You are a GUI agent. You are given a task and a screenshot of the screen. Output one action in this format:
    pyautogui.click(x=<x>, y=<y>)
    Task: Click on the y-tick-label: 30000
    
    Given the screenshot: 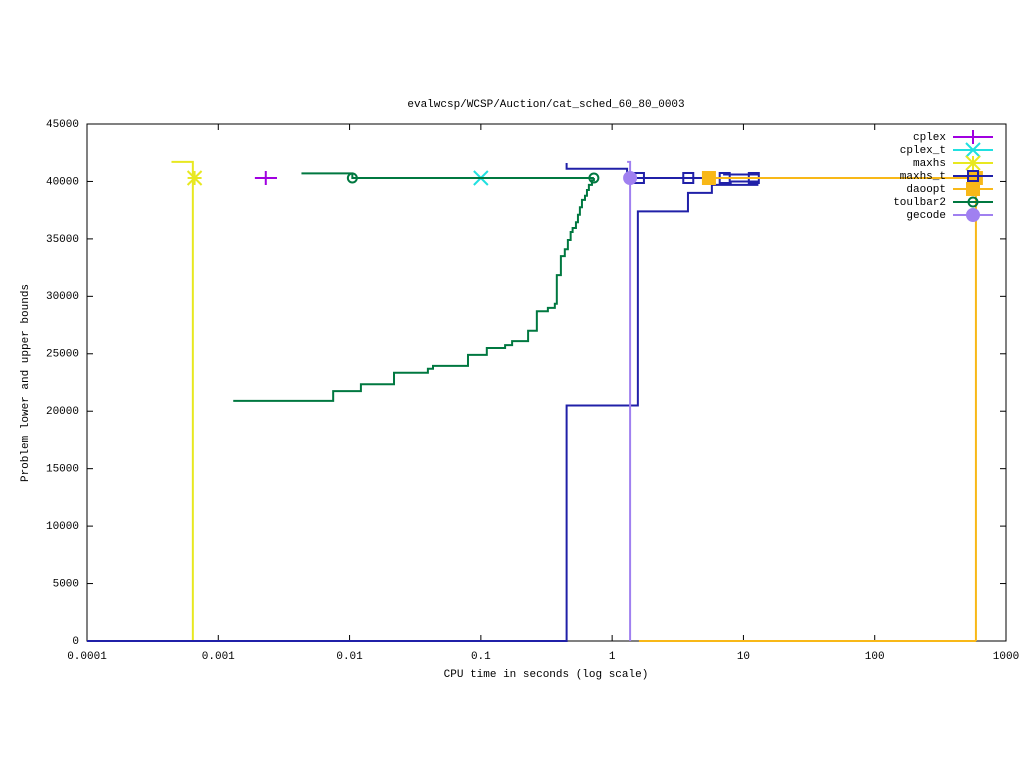 What is the action you would take?
    pyautogui.click(x=62, y=297)
    